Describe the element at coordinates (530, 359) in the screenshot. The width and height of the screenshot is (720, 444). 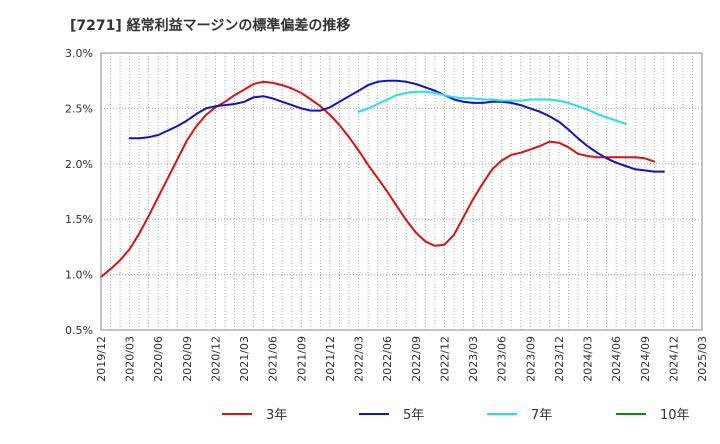
I see `x-tick-label: 2023/09` at that location.